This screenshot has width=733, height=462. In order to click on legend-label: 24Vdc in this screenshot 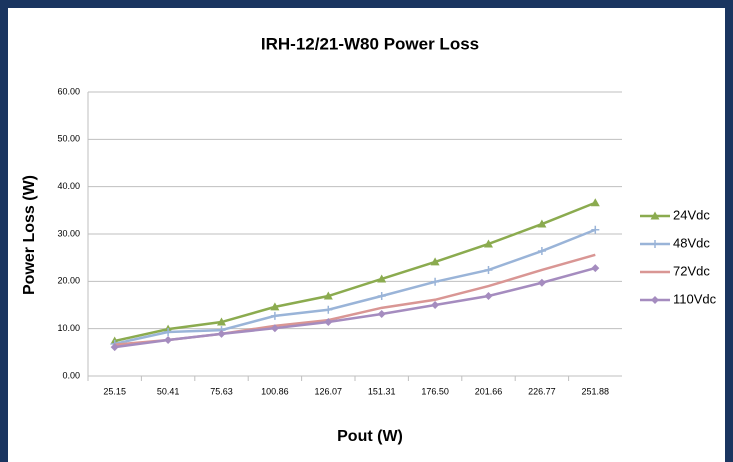, I will do `click(691, 214)`.